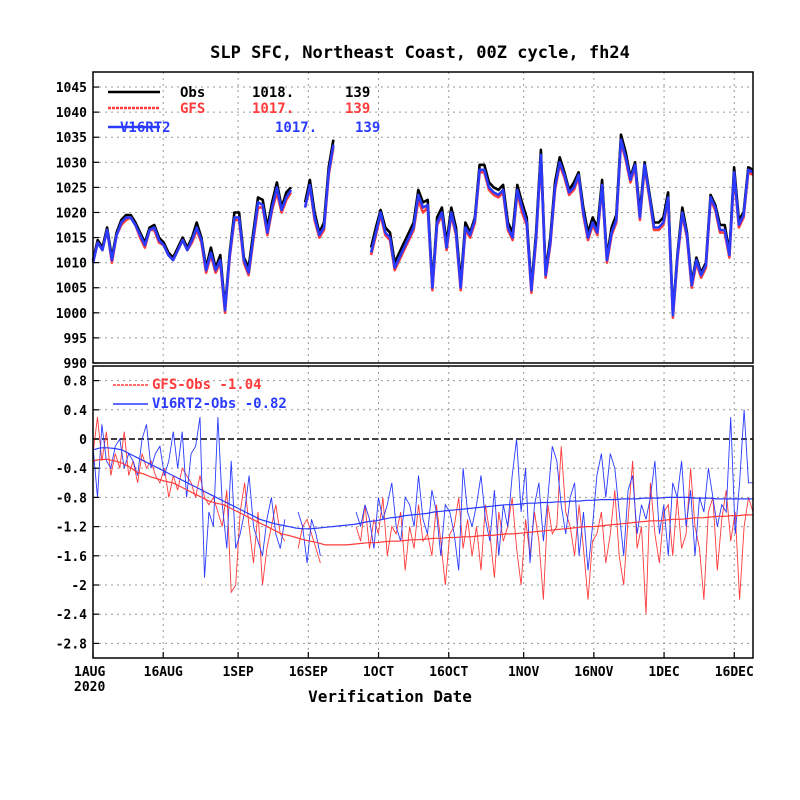 This screenshot has width=800, height=800. I want to click on y-tick-label: 0.4, so click(76, 411).